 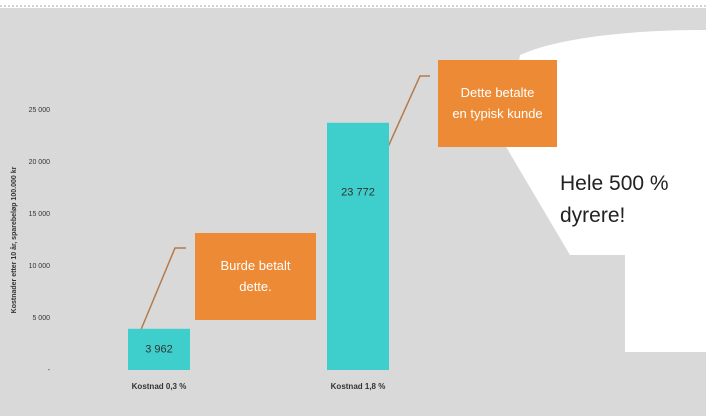 I want to click on value-label: 3 962, so click(x=159, y=349).